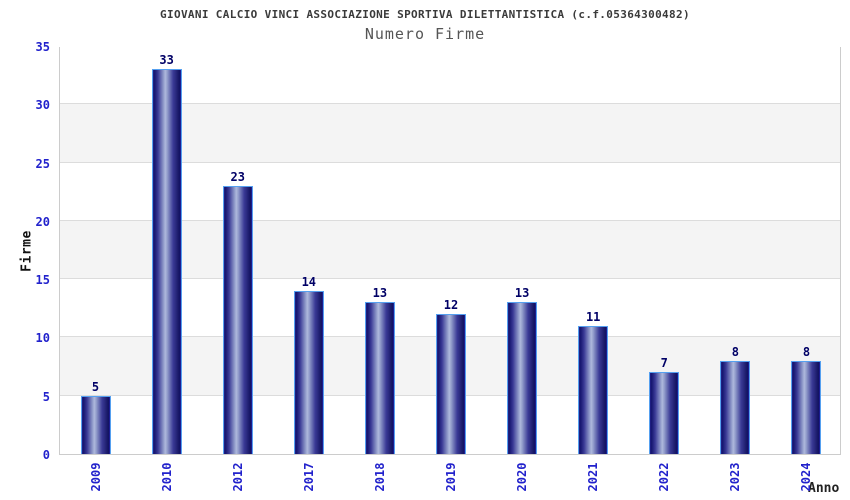  What do you see at coordinates (237, 176) in the screenshot?
I see `bar-value-label: 23` at bounding box center [237, 176].